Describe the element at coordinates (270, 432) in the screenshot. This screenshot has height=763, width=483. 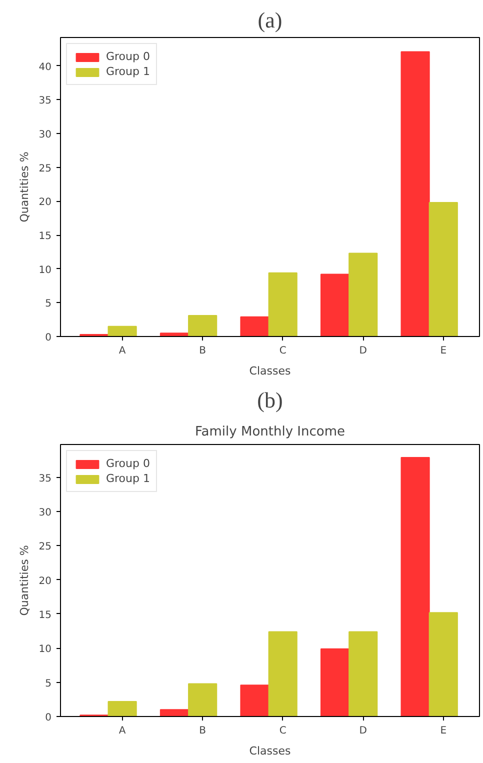
I see `chart-subtitle: Family Monthly Income` at that location.